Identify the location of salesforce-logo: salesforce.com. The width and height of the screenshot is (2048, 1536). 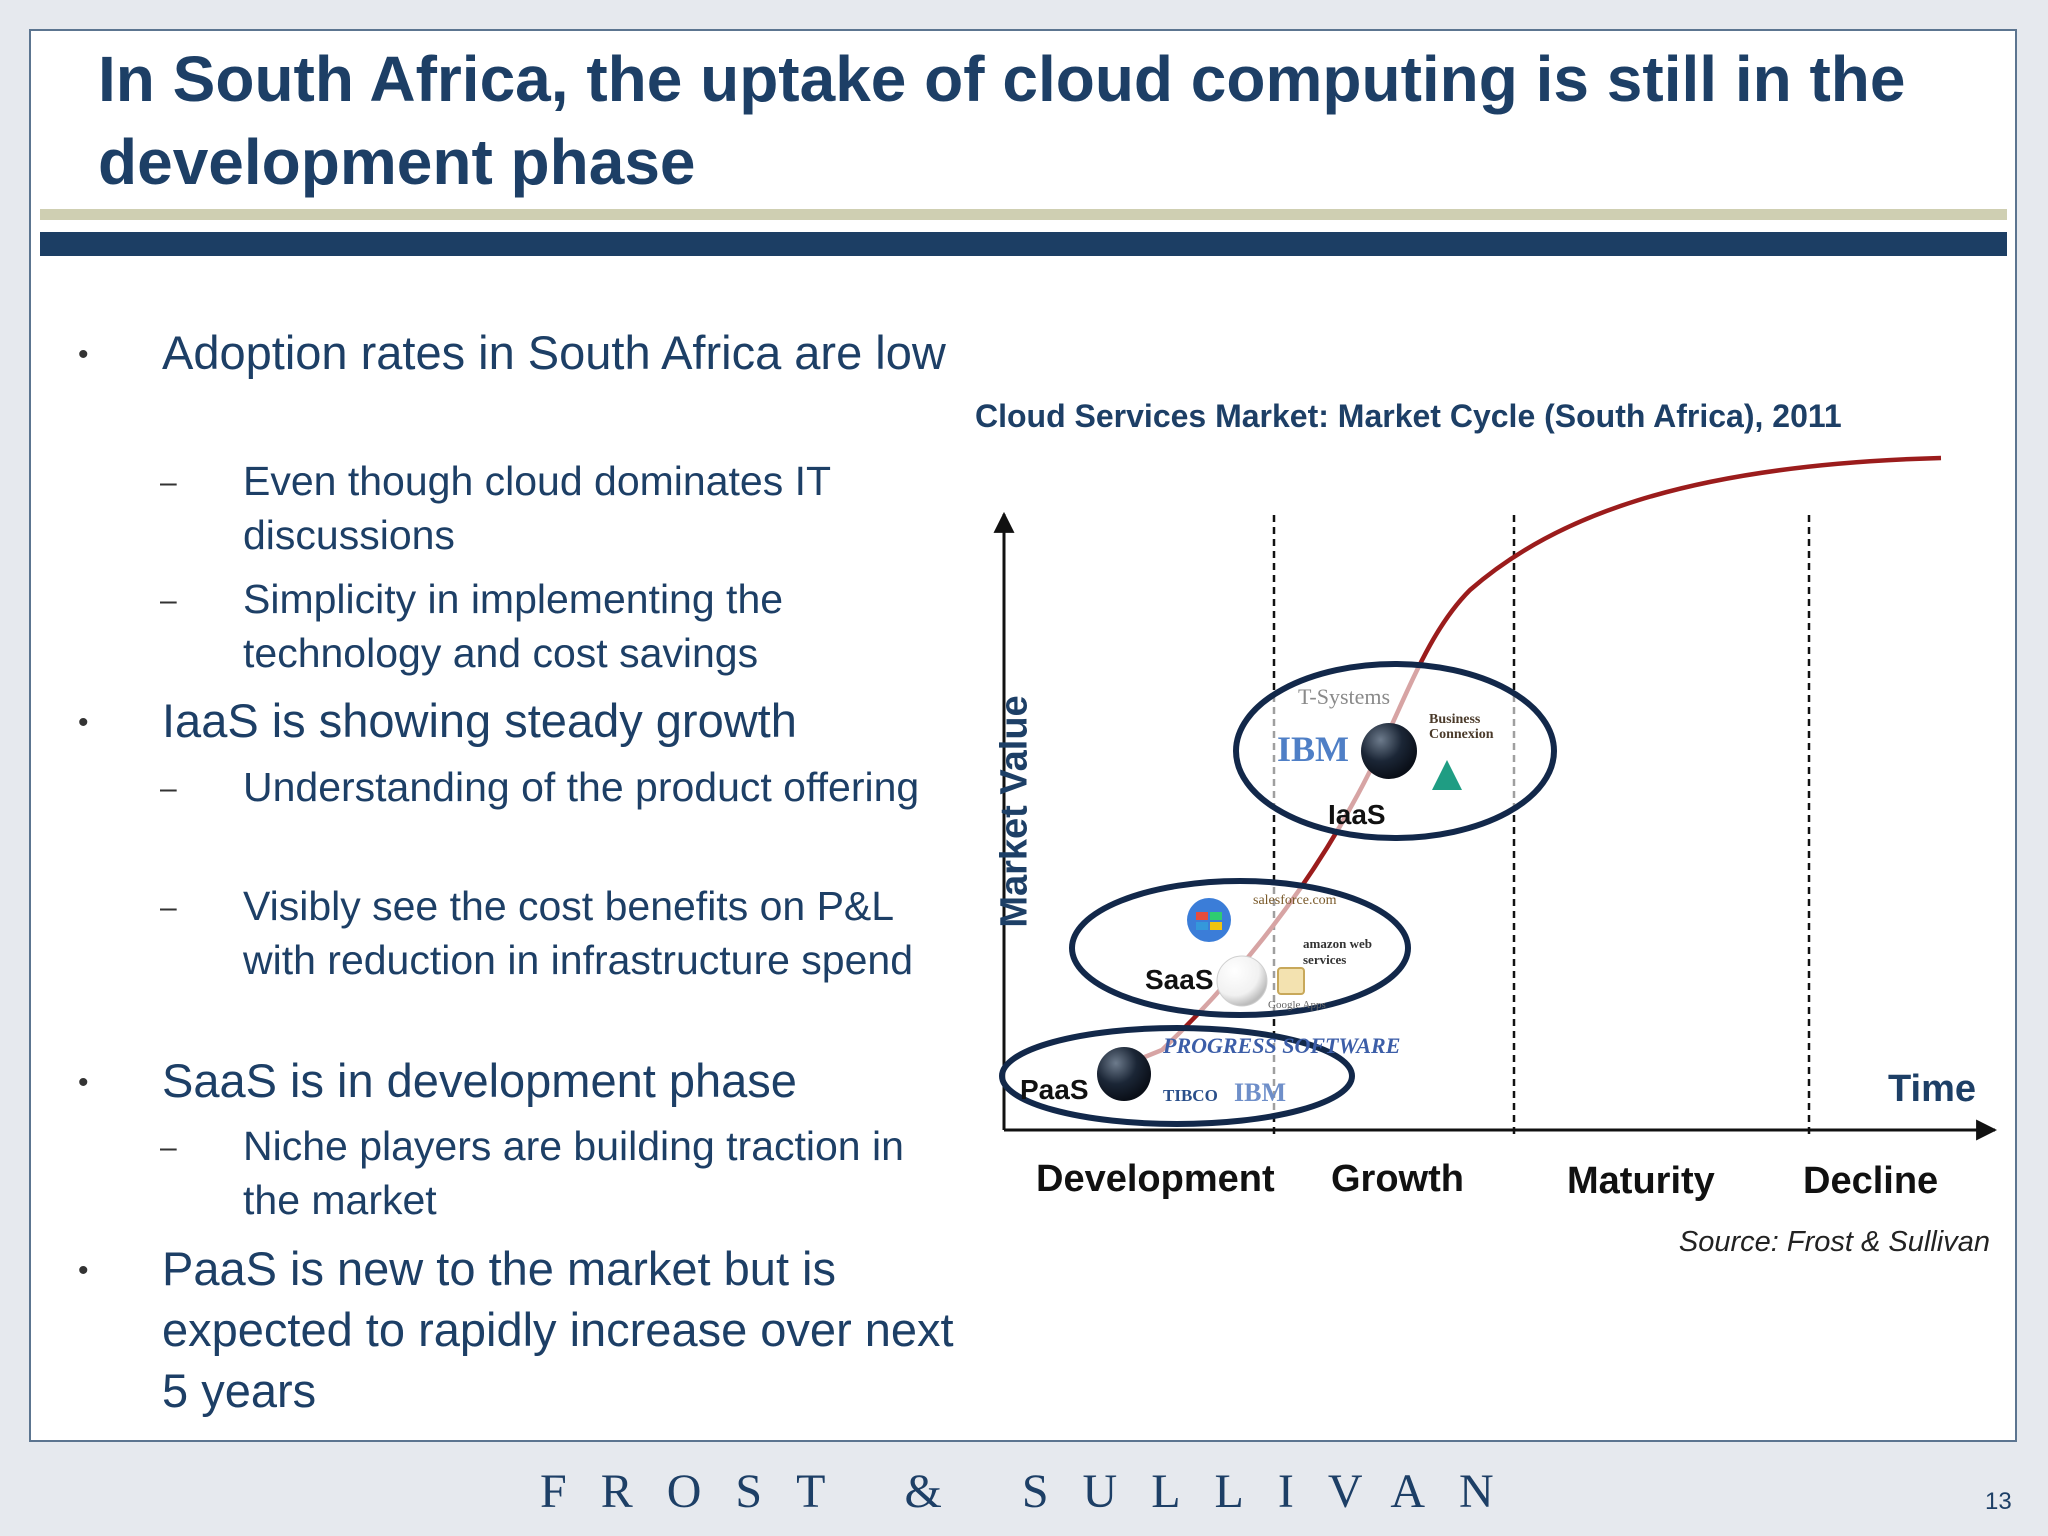
(1295, 900).